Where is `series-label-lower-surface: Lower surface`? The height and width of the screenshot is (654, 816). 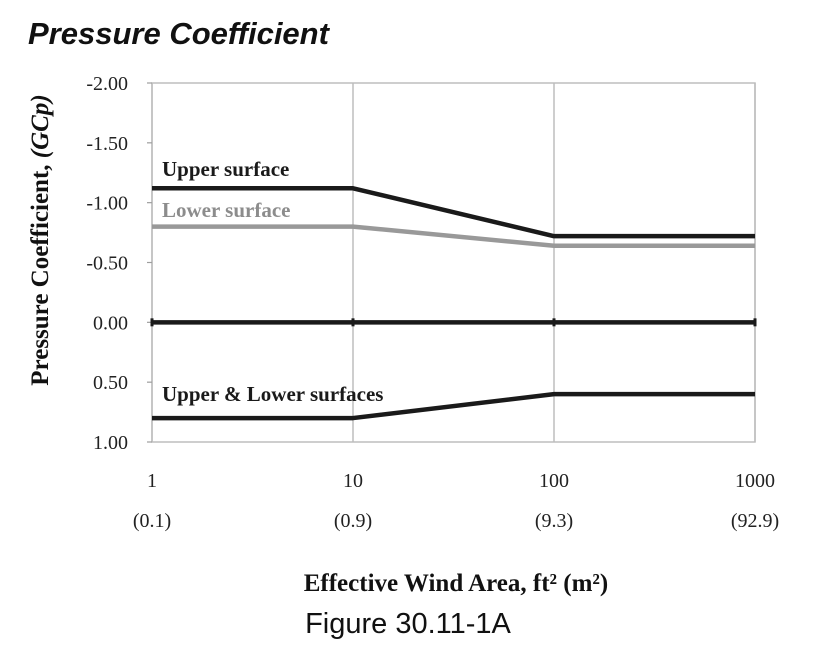 series-label-lower-surface: Lower surface is located at coordinates (226, 210).